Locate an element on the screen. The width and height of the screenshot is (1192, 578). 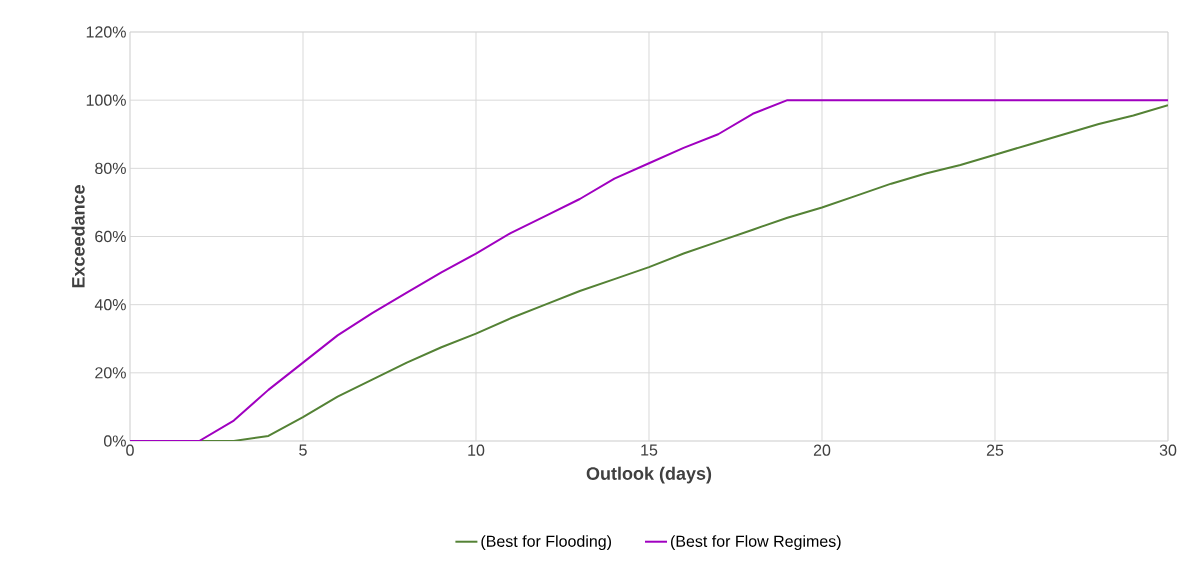
y-tick-label: 100% is located at coordinates (106, 100).